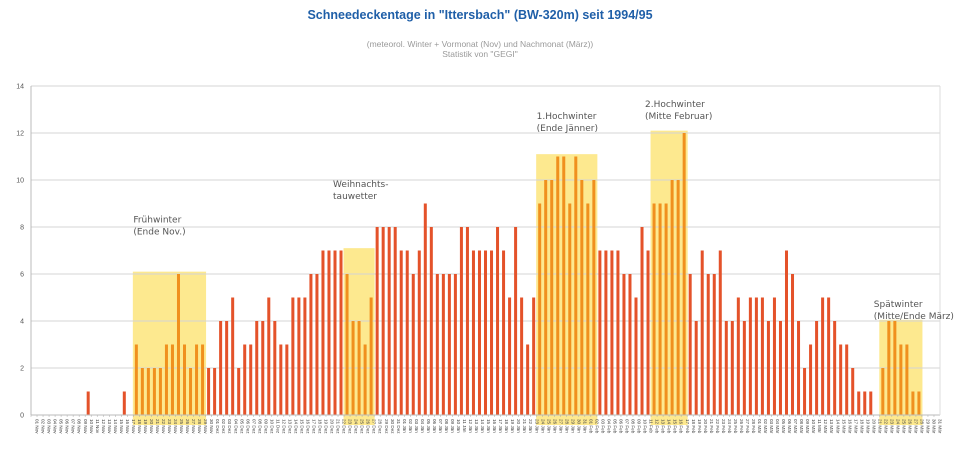 The height and width of the screenshot is (454, 960). I want to click on x-tick-label: 16 Nov, so click(127, 426).